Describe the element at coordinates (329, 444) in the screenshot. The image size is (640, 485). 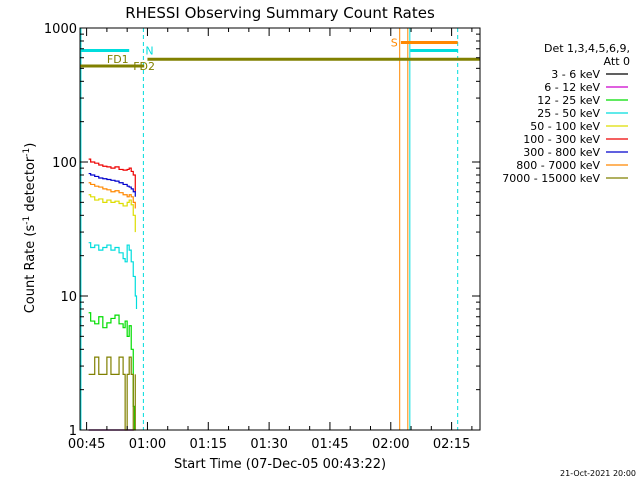
I see `x-tick-label: 01:45` at that location.